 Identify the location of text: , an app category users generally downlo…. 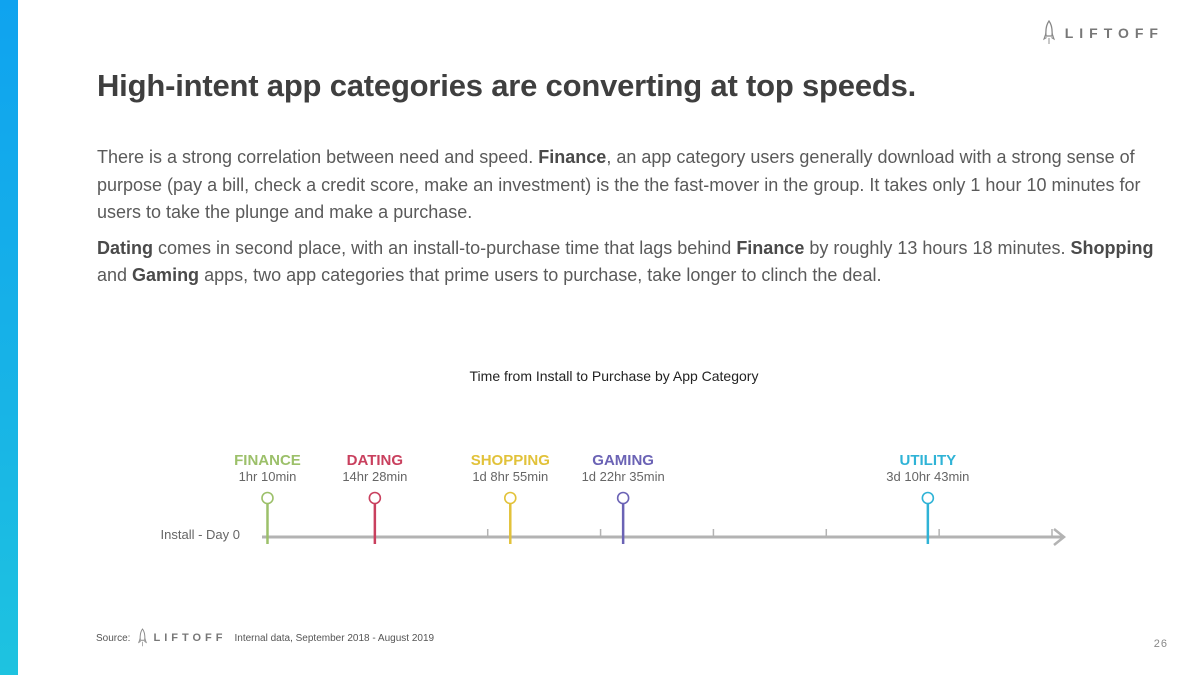
(619, 184).